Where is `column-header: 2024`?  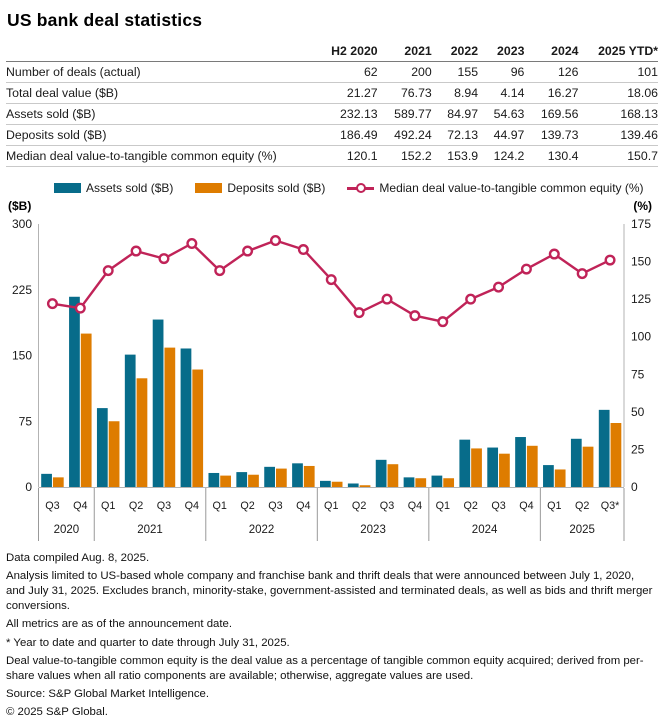
column-header: 2024 is located at coordinates (551, 51).